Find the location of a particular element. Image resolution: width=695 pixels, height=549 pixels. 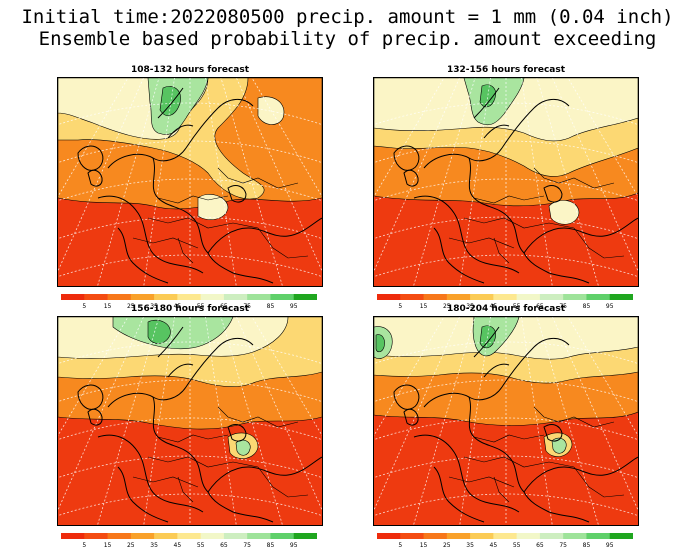

panel-title: 108-132 hours forecast is located at coordinates (190, 70).